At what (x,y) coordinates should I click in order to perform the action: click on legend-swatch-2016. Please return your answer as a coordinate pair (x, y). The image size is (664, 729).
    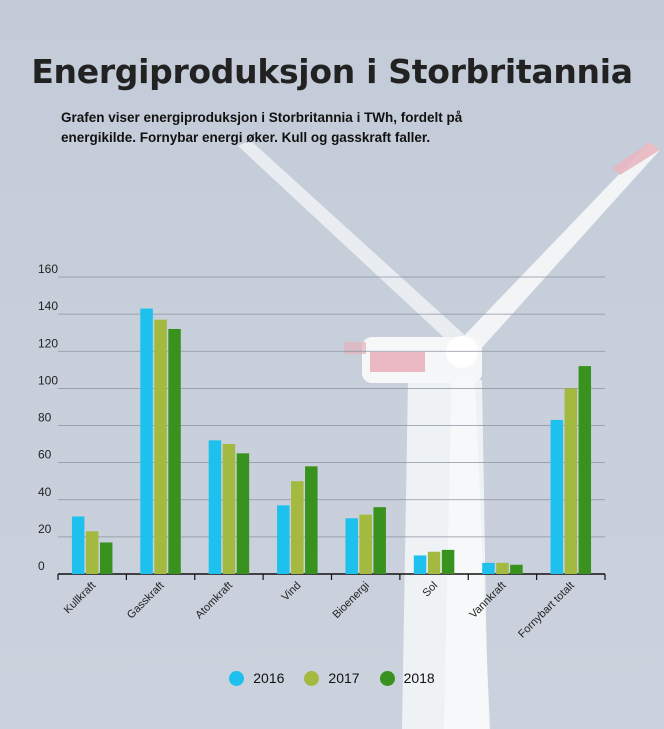
    Looking at the image, I should click on (237, 678).